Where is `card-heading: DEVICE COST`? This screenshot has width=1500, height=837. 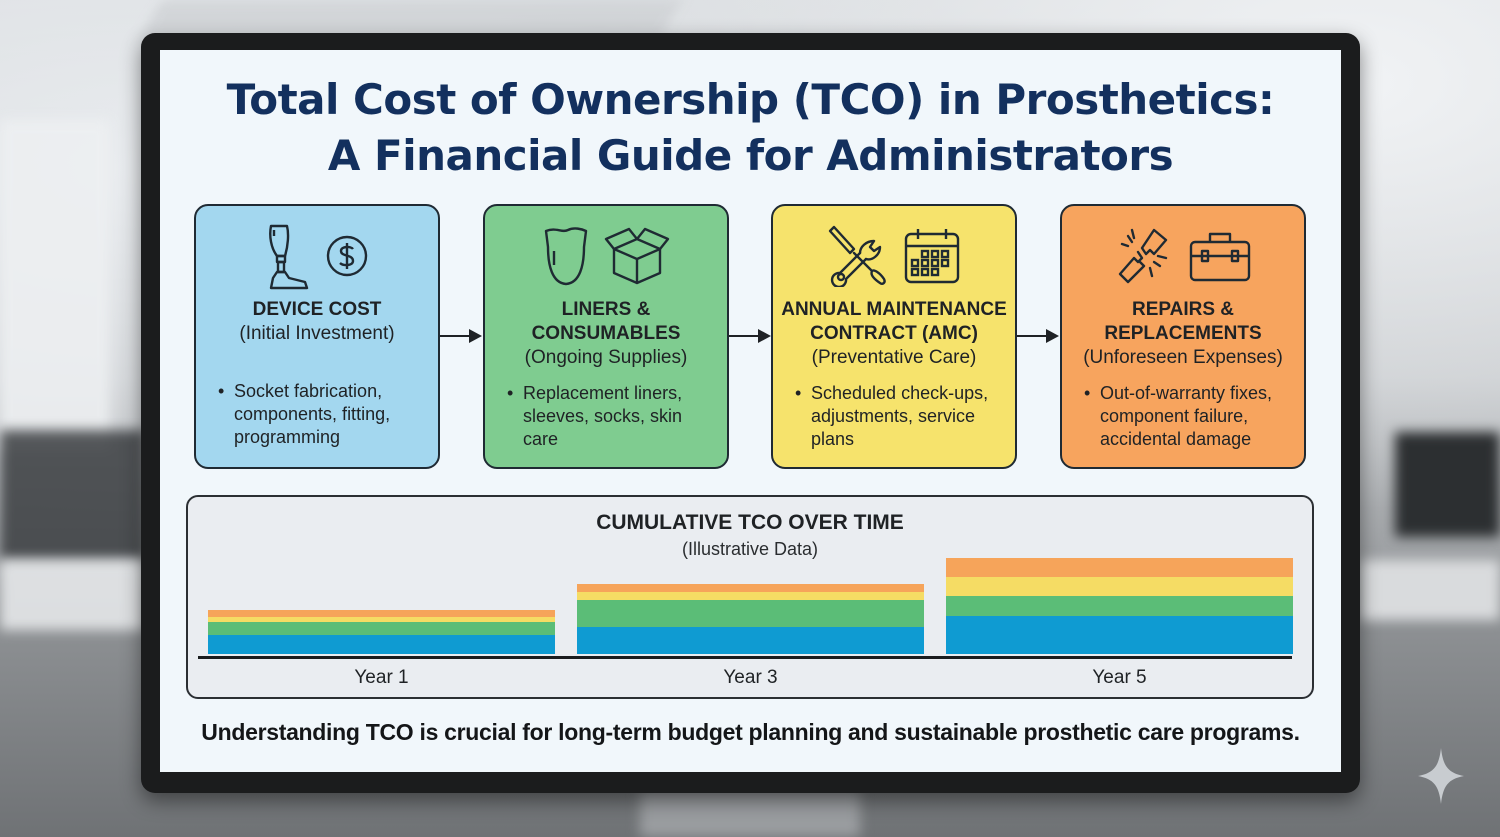
card-heading: DEVICE COST is located at coordinates (317, 309).